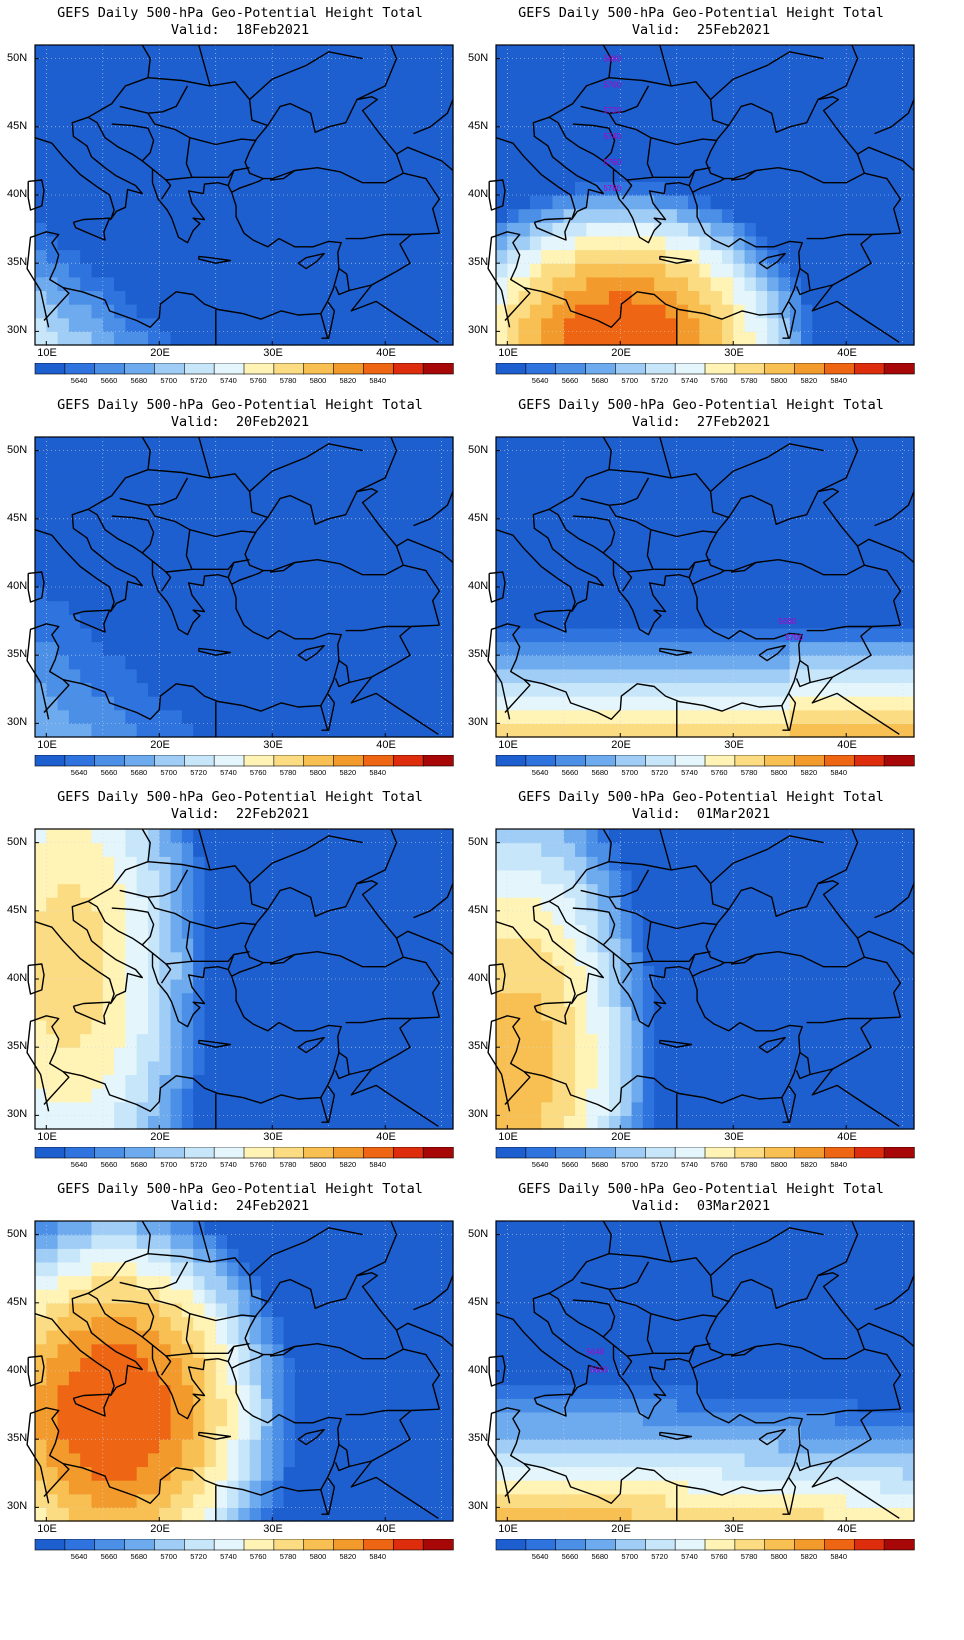 This screenshot has width=964, height=1640. I want to click on lat-label: 40N, so click(478, 586).